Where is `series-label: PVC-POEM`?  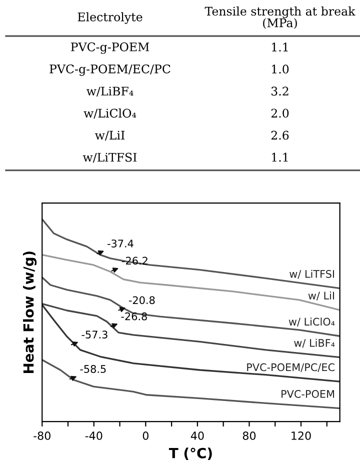
series-label: PVC-POEM is located at coordinates (308, 394).